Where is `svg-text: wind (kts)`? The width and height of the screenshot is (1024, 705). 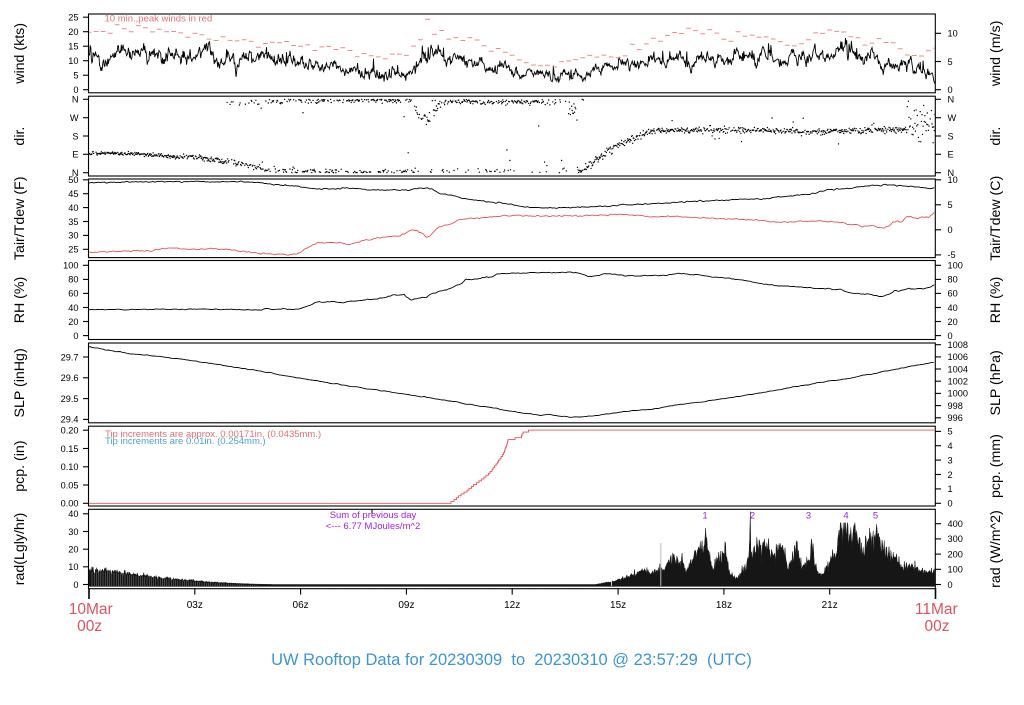
svg-text: wind (kts) is located at coordinates (20, 54).